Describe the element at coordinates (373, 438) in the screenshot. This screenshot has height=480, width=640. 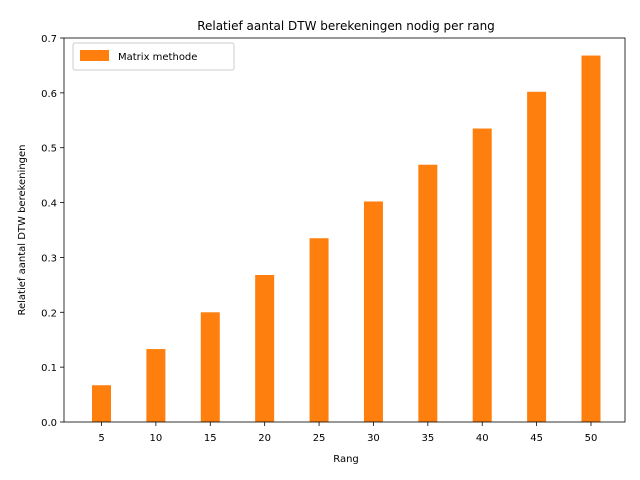
I see `x-tick-label: 30` at that location.